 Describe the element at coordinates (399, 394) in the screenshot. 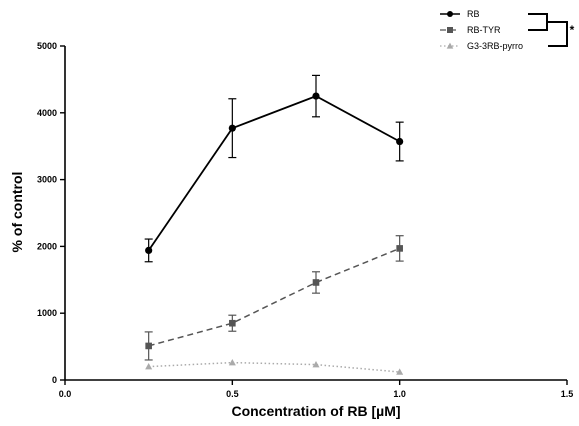

I see `x-tick-label: 1.0` at that location.